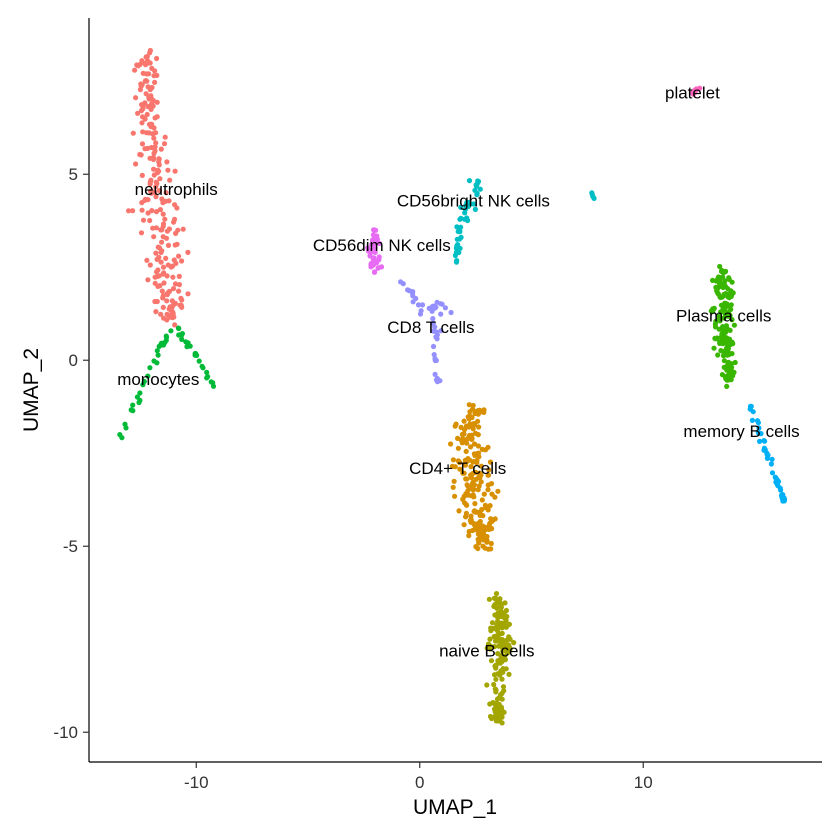 This screenshot has width=840, height=840. What do you see at coordinates (176, 189) in the screenshot?
I see `cluster-label-neutrophils: neutrophils` at bounding box center [176, 189].